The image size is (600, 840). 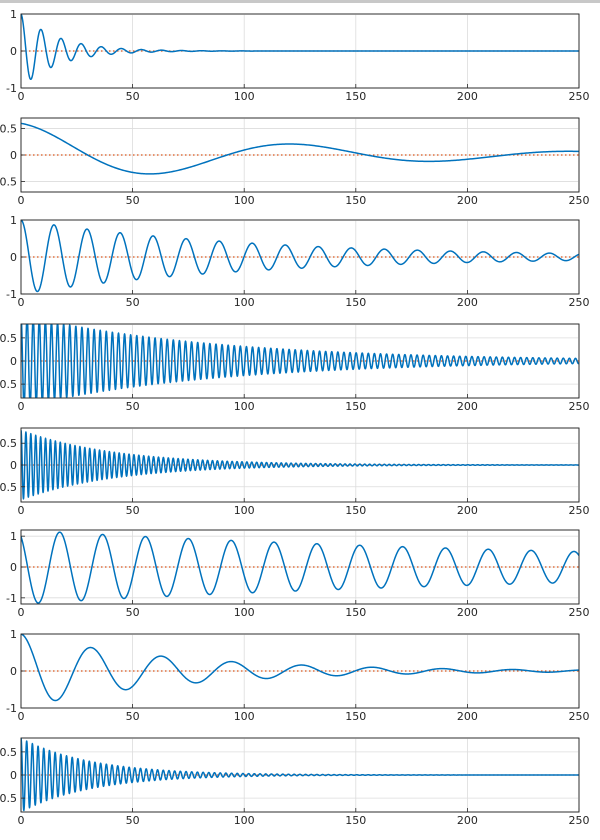 I want to click on subplot-3: 0 50 100 150 200 250-101, so click(x=297, y=261).